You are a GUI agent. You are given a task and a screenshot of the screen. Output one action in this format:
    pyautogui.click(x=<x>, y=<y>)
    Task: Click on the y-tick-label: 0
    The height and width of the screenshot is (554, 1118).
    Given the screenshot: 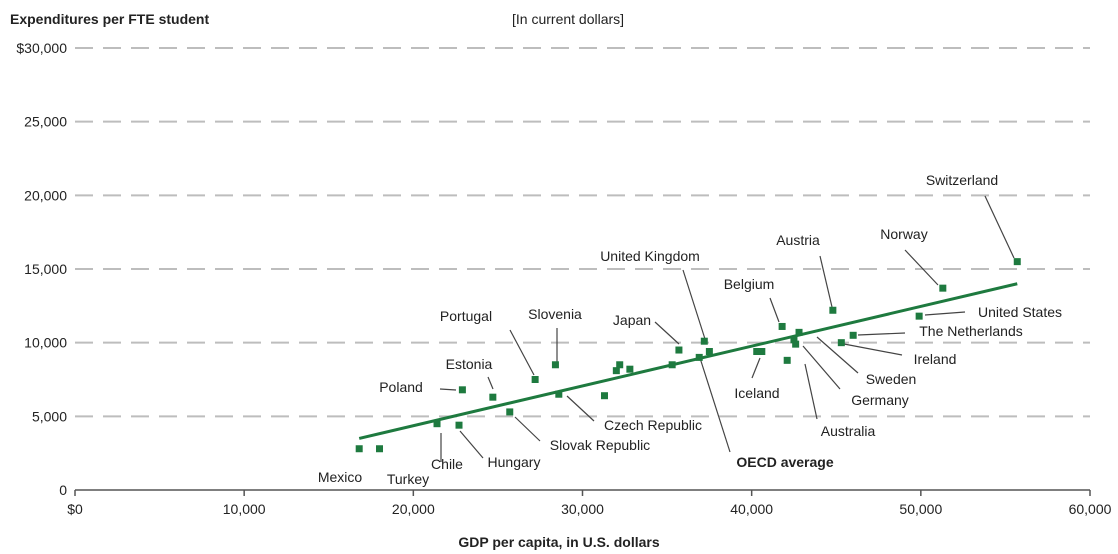 What is the action you would take?
    pyautogui.click(x=63, y=490)
    